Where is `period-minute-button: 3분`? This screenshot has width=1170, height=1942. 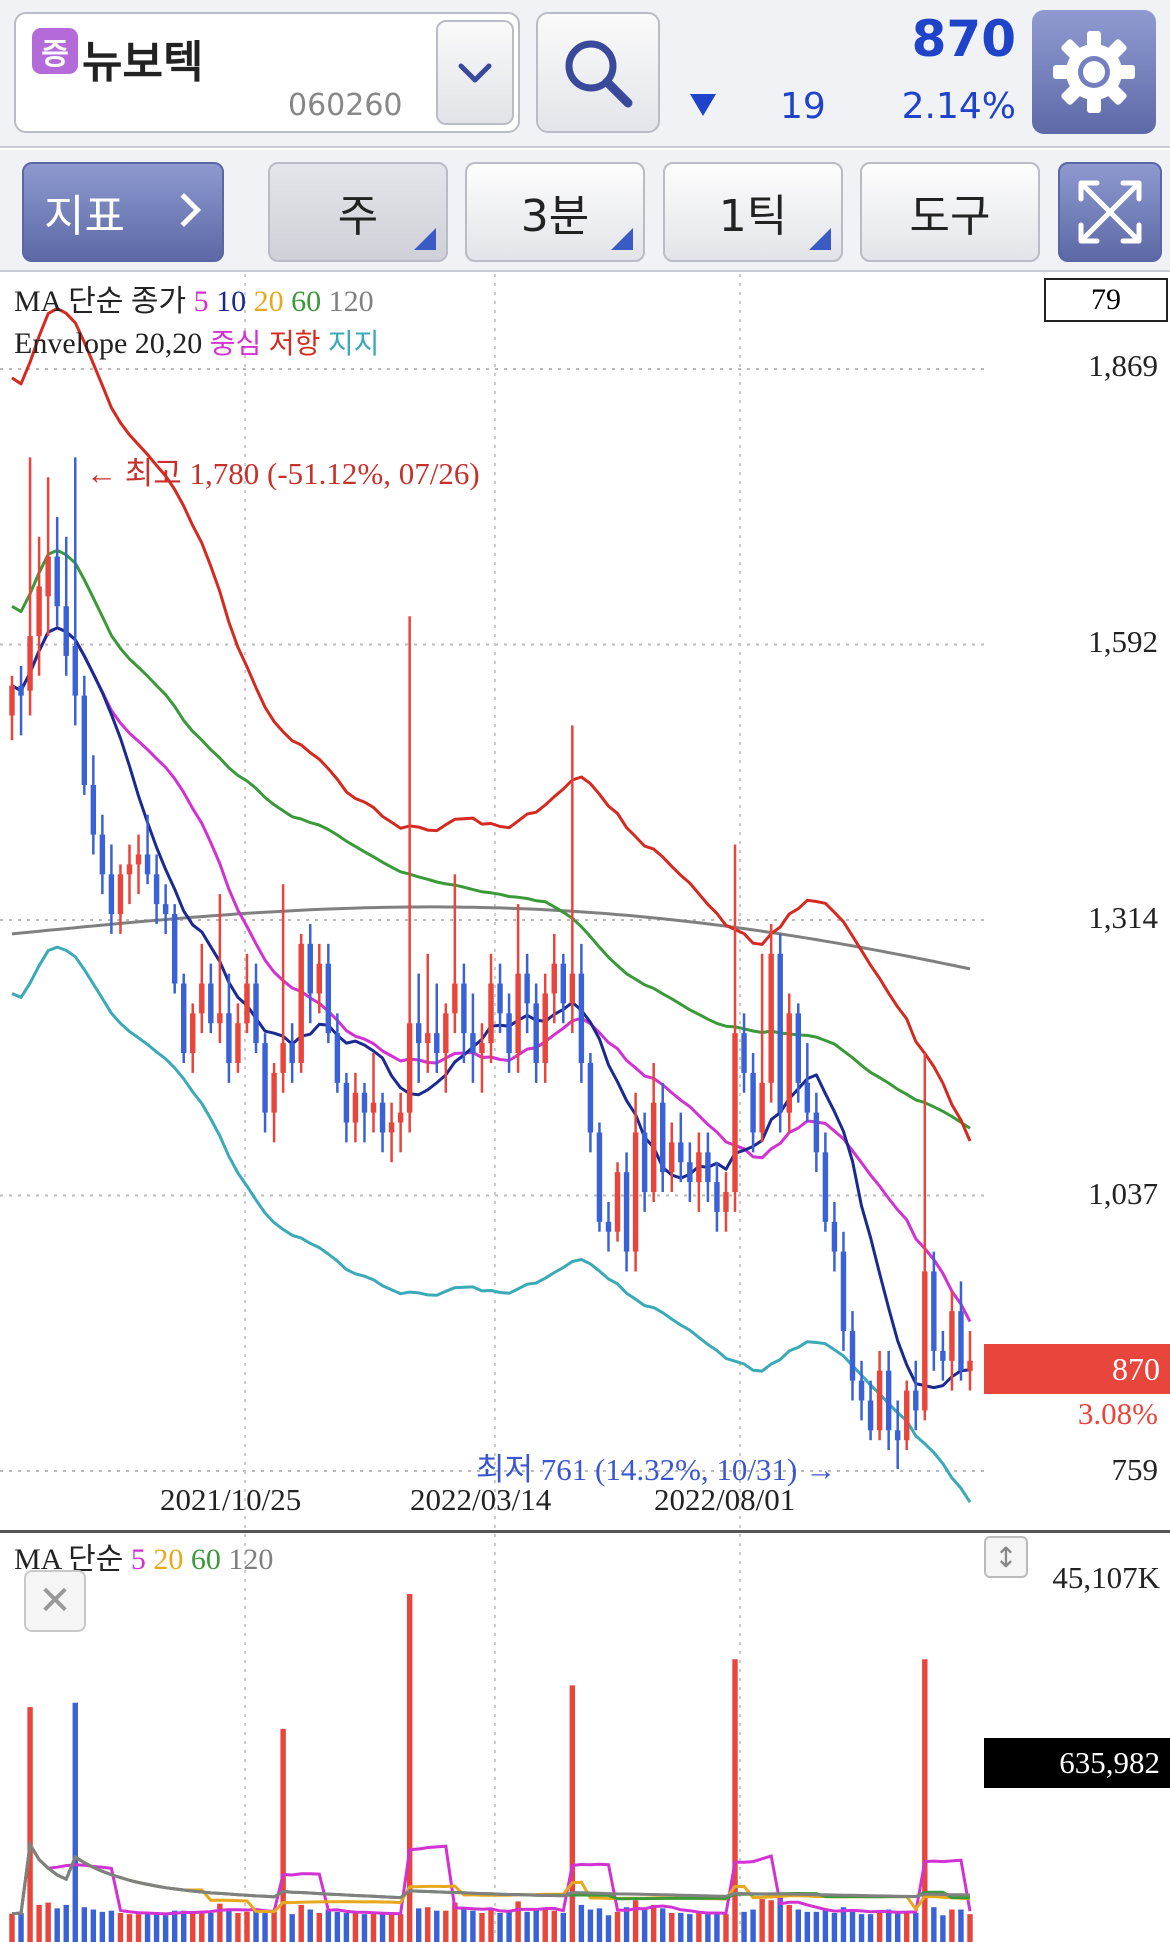 period-minute-button: 3분 is located at coordinates (555, 212).